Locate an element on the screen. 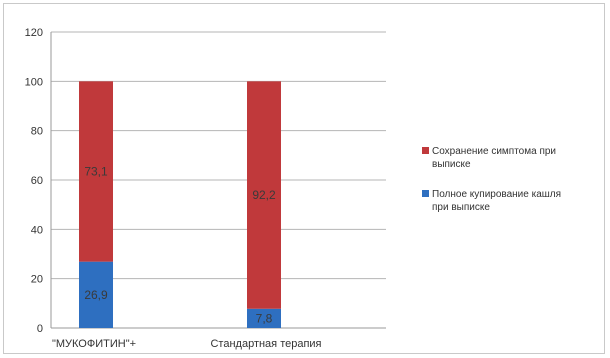 This screenshot has width=610, height=358. x-category-label: "МУКОФИТИН"+ is located at coordinates (94, 344).